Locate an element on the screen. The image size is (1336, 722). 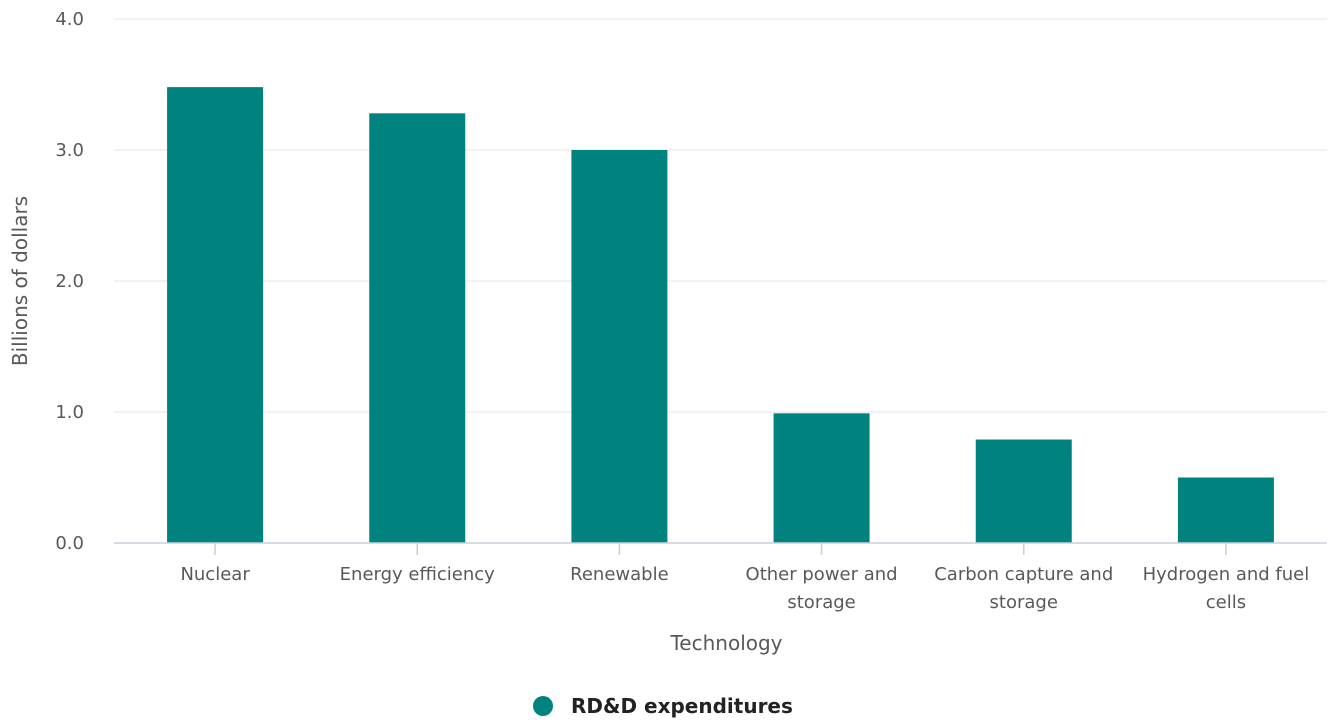
y-axis: 0.0 1.0 2.0 3.0 4.0 is located at coordinates (69, 281).